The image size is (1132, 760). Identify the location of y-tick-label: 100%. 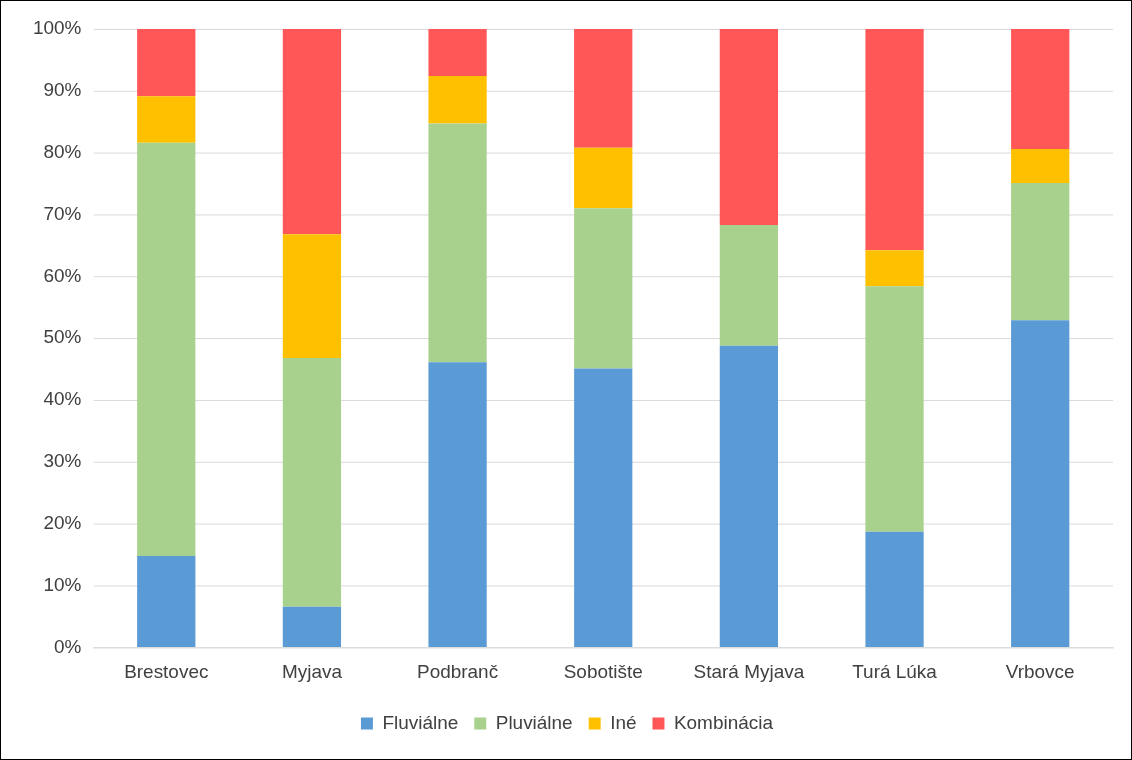
(57, 28).